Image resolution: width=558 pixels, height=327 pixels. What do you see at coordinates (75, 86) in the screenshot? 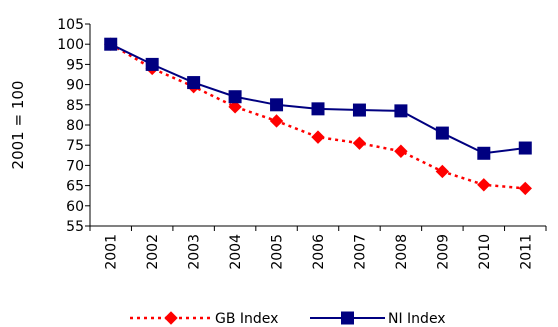
I see `y-tick-label: 90` at bounding box center [75, 86].